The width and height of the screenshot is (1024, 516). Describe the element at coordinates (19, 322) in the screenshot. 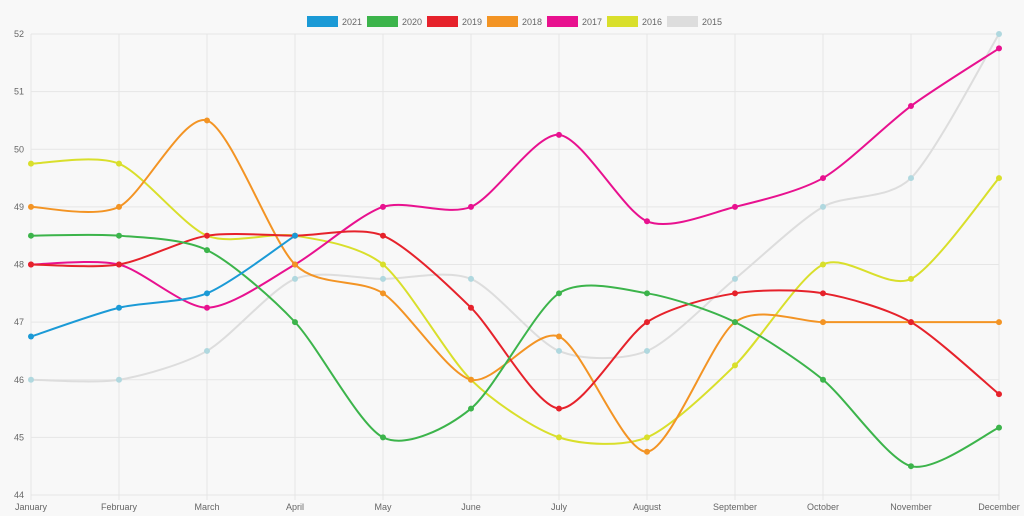

I see `y-tick-label: 47` at that location.